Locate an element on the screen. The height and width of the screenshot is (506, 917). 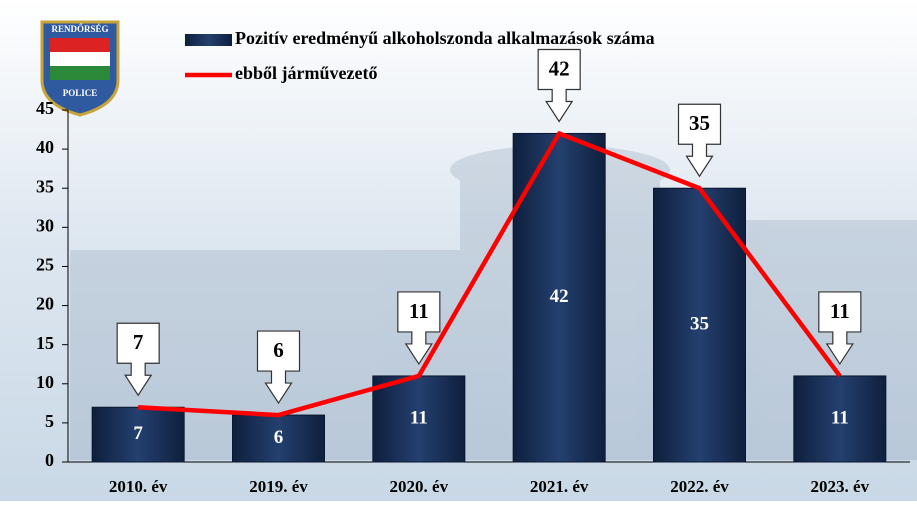
y-tick-label: 0 is located at coordinates (49, 460).